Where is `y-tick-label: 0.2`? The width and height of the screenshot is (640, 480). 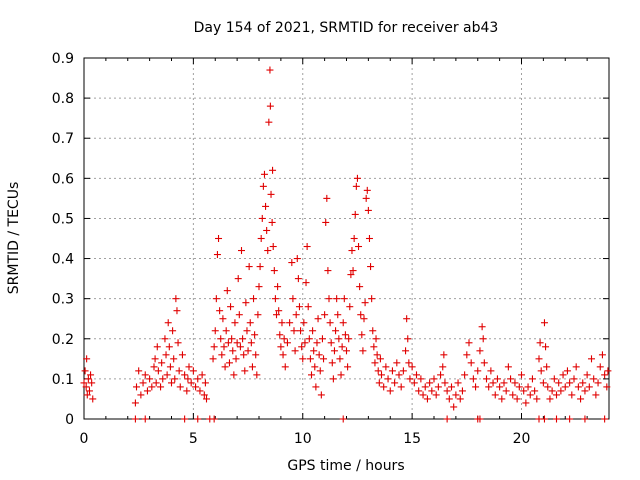
y-tick-label: 0.2 is located at coordinates (63, 340).